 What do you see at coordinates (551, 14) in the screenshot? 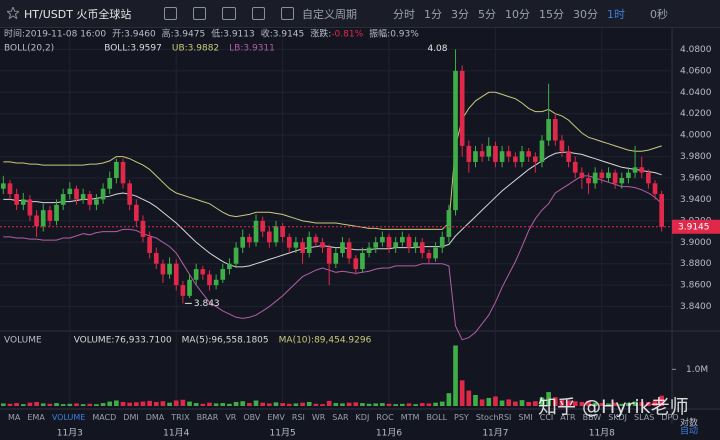
I see `period-button: 15分` at bounding box center [551, 14].